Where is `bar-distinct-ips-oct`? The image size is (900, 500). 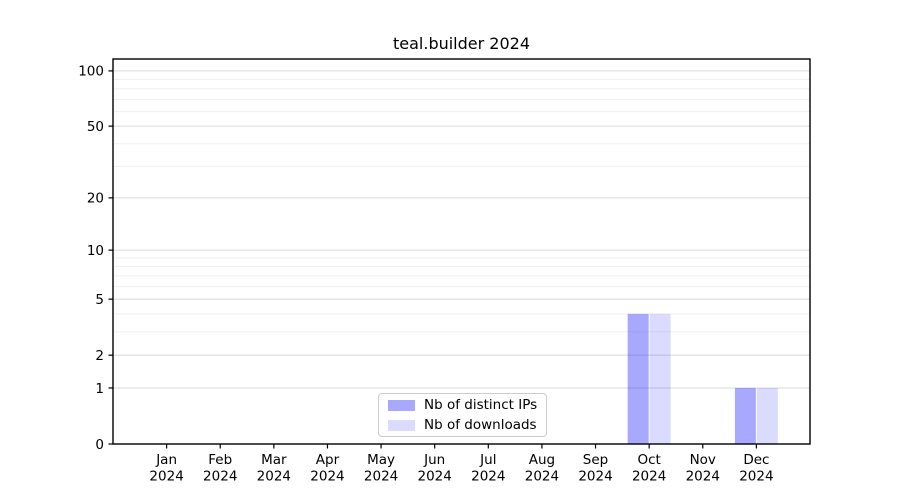
bar-distinct-ips-oct is located at coordinates (638, 378).